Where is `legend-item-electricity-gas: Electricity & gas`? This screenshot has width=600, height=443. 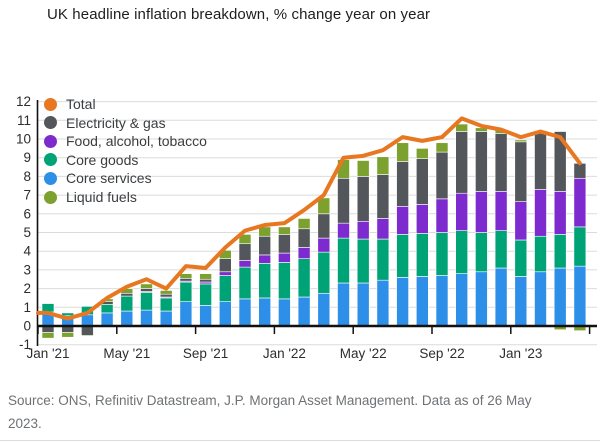 legend-item-electricity-gas: Electricity & gas is located at coordinates (125, 123).